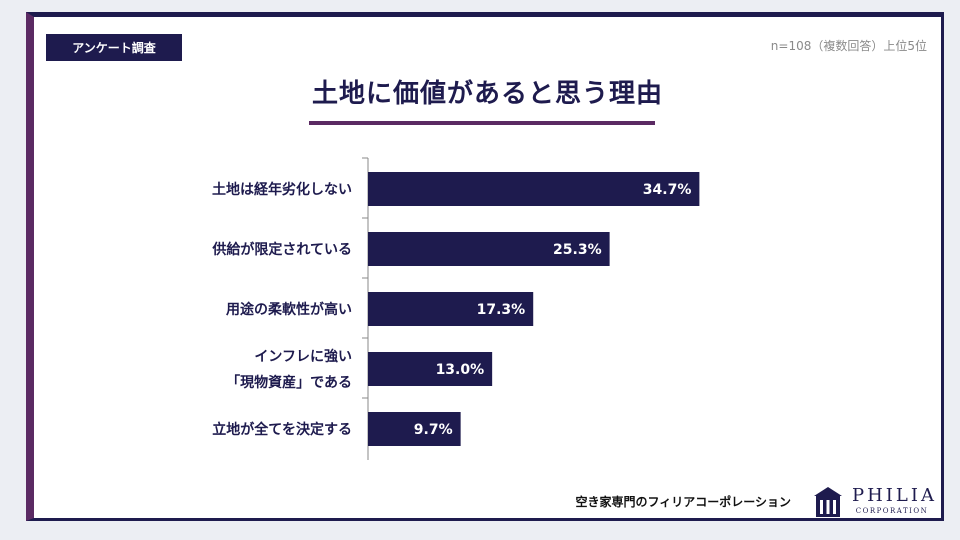  I want to click on brand-name: PHILIA, so click(894, 495).